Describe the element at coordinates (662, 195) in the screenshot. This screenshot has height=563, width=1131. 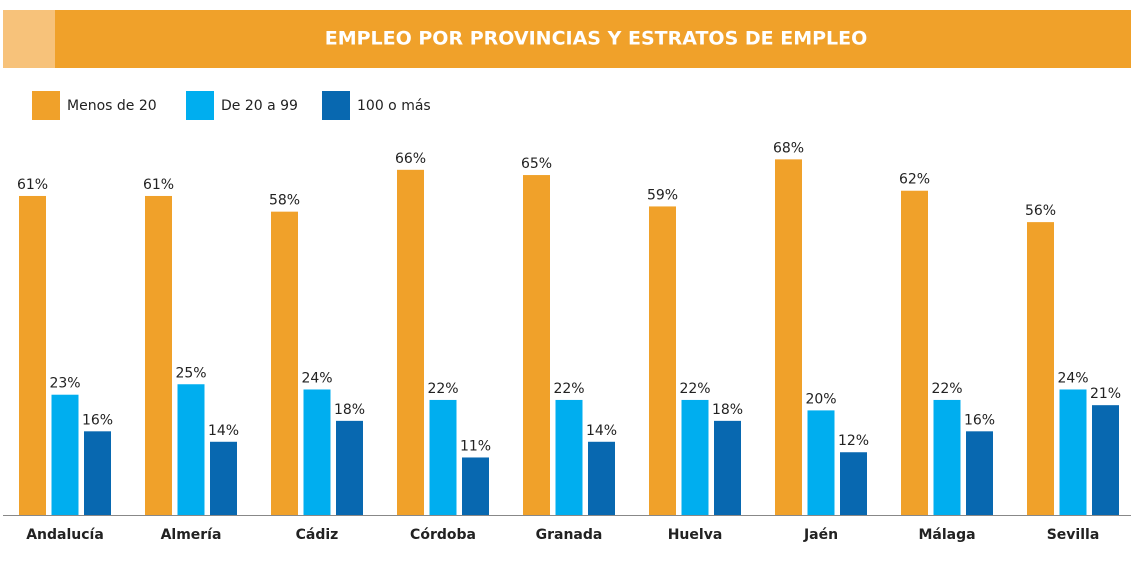
I see `data-label: 59%` at that location.